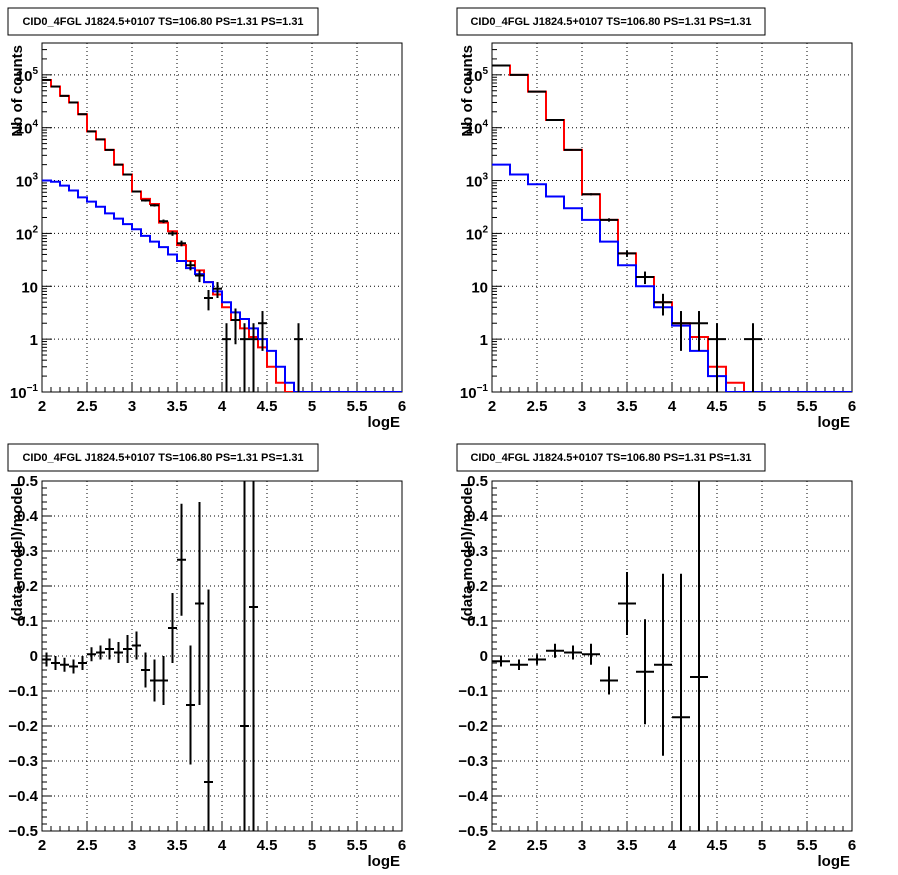 The height and width of the screenshot is (875, 898). What do you see at coordinates (23, 691) in the screenshot?
I see `y-tick-label: −0.1` at bounding box center [23, 691].